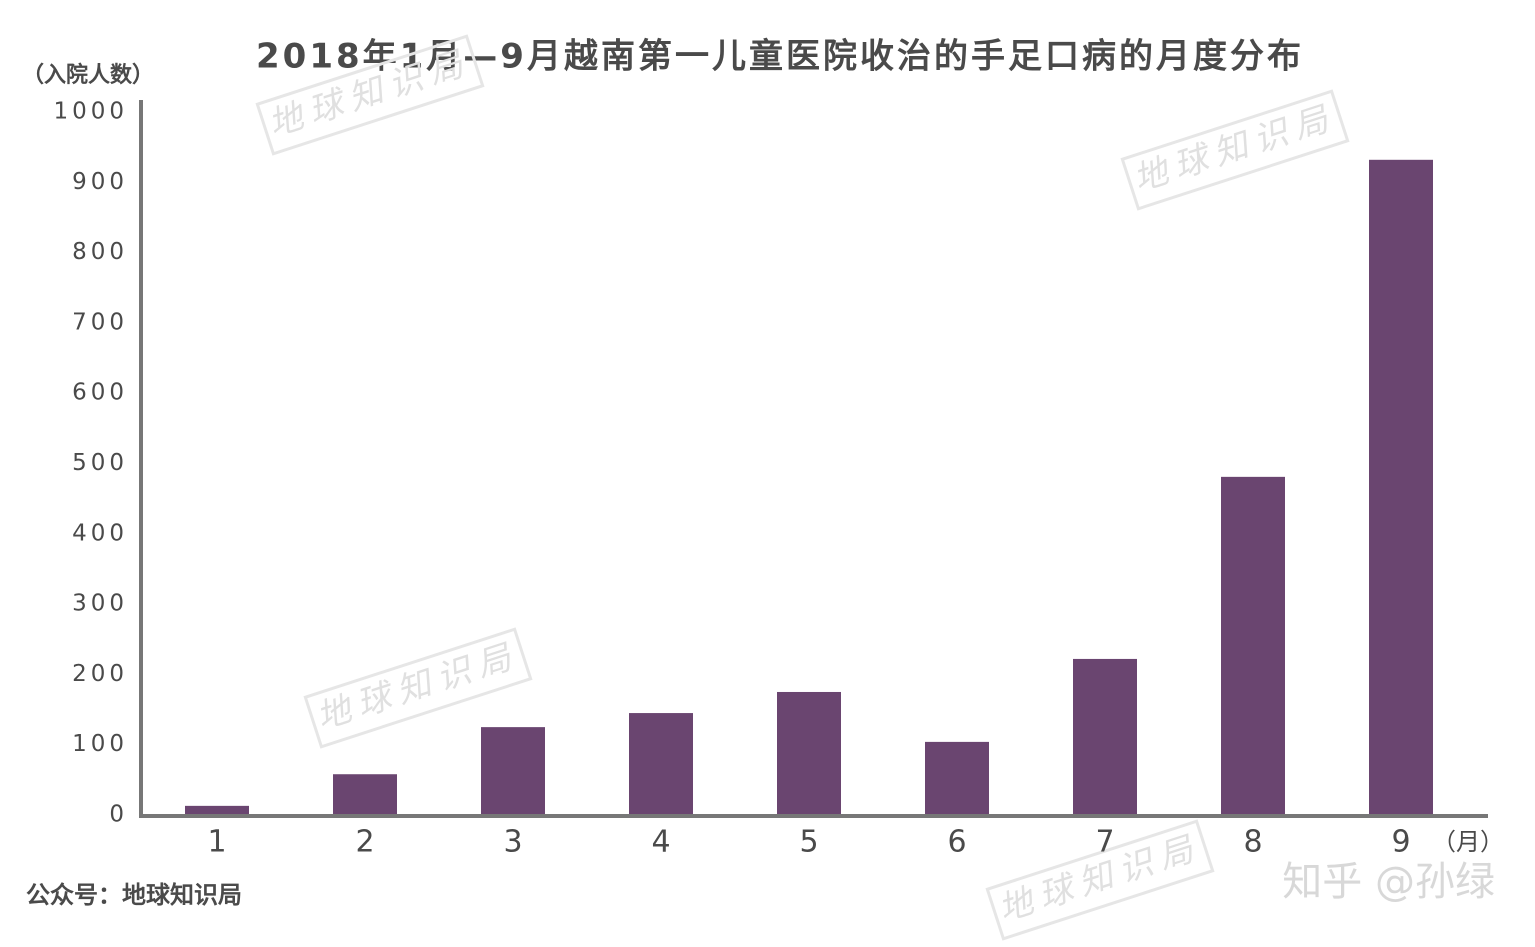 Image resolution: width=1535 pixels, height=947 pixels. I want to click on x-tick-label: 5, so click(808, 842).